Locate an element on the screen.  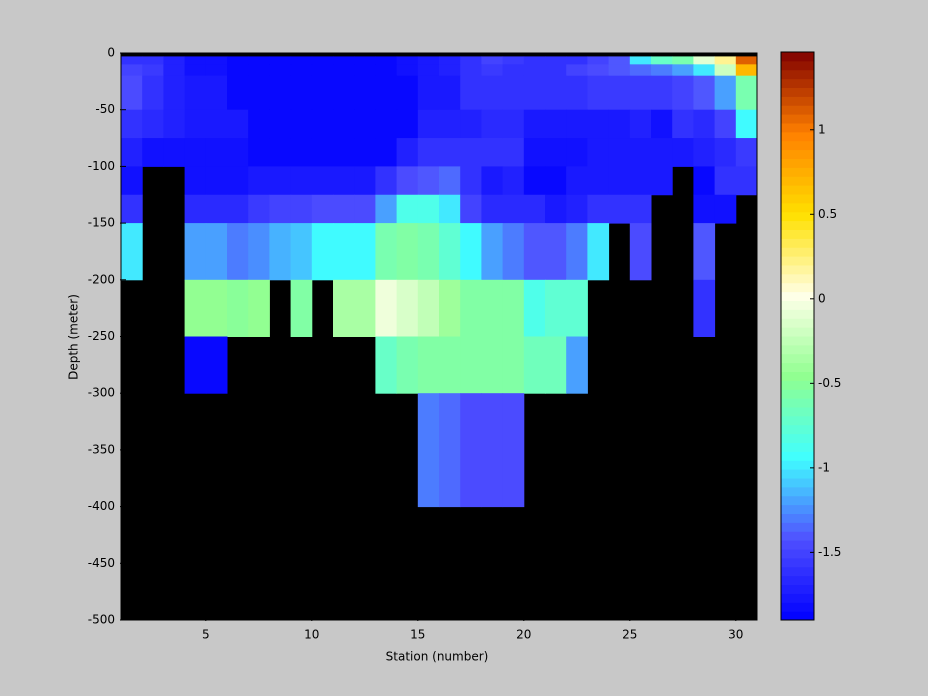
colorbar-tick-label: -0.5 is located at coordinates (829, 383).